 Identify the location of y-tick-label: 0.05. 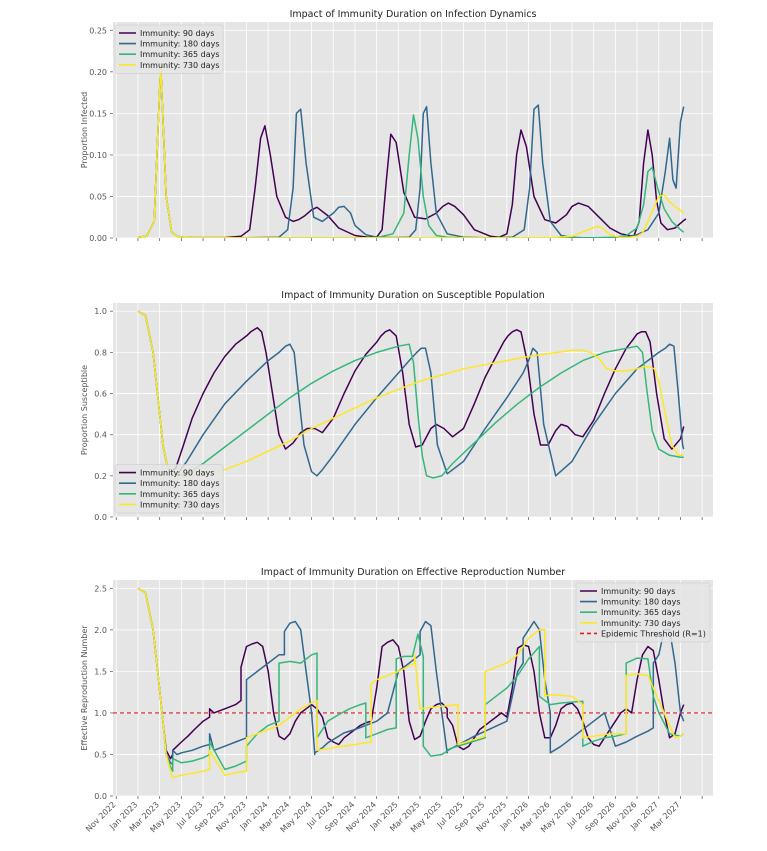
(98, 196).